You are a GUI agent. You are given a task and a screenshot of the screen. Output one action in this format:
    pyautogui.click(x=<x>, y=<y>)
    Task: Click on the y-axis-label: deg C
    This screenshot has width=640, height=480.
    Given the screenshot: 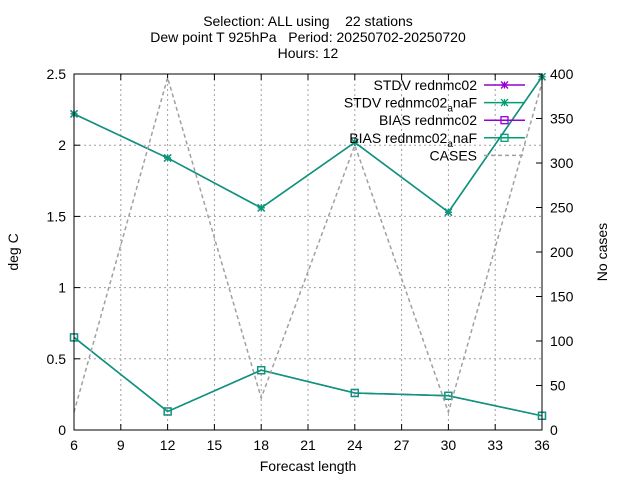 What is the action you would take?
    pyautogui.click(x=13, y=251)
    